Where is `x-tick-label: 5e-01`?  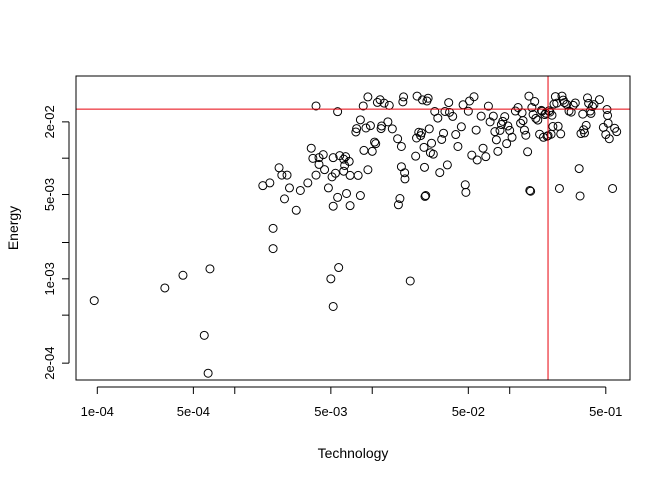
x-tick-label: 5e-01 is located at coordinates (605, 411).